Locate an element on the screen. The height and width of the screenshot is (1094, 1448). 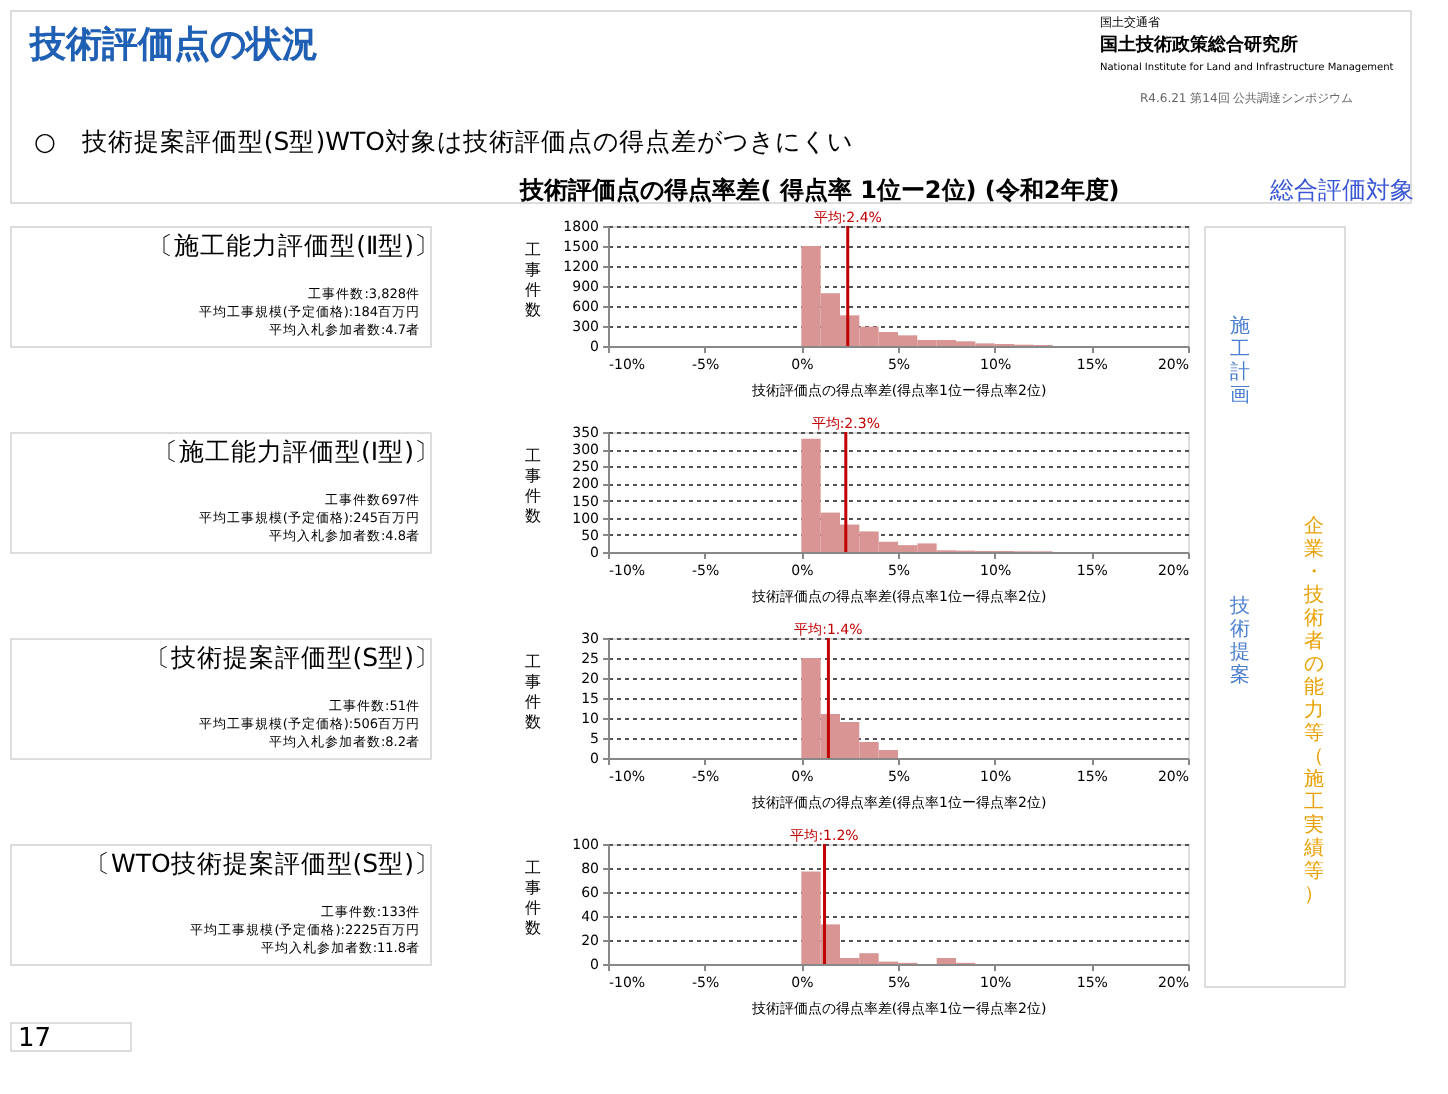
text: 〔技術提案評価型(S型)〕 is located at coordinates (292, 657).